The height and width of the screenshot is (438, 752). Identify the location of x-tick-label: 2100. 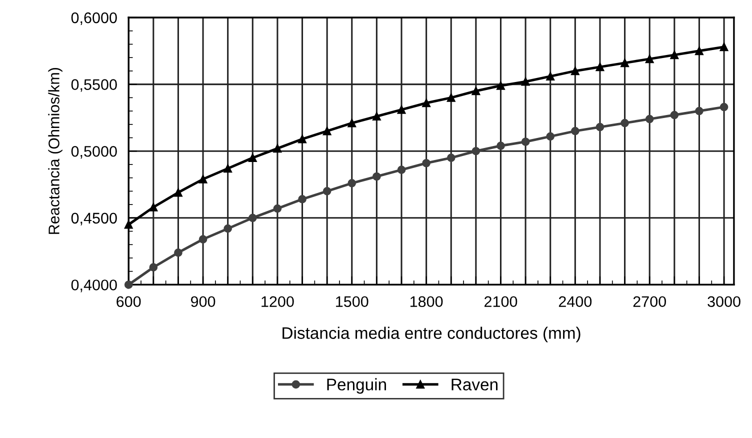
(501, 302).